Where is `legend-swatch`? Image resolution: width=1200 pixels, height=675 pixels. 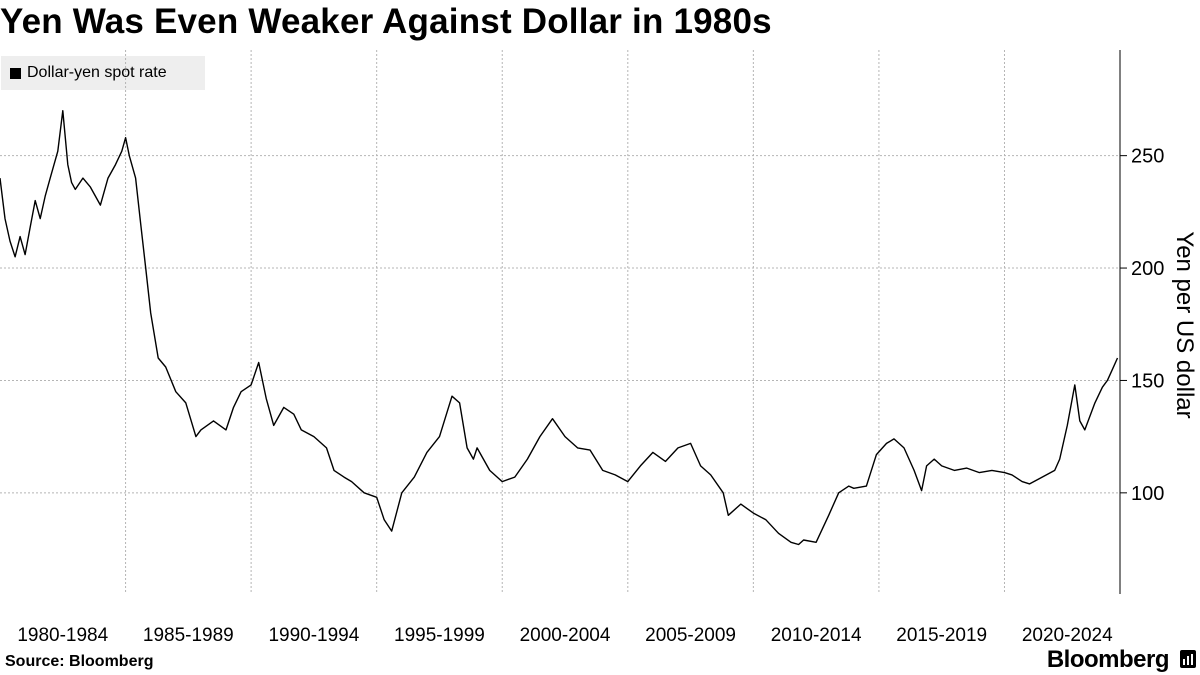
legend-swatch is located at coordinates (15, 73).